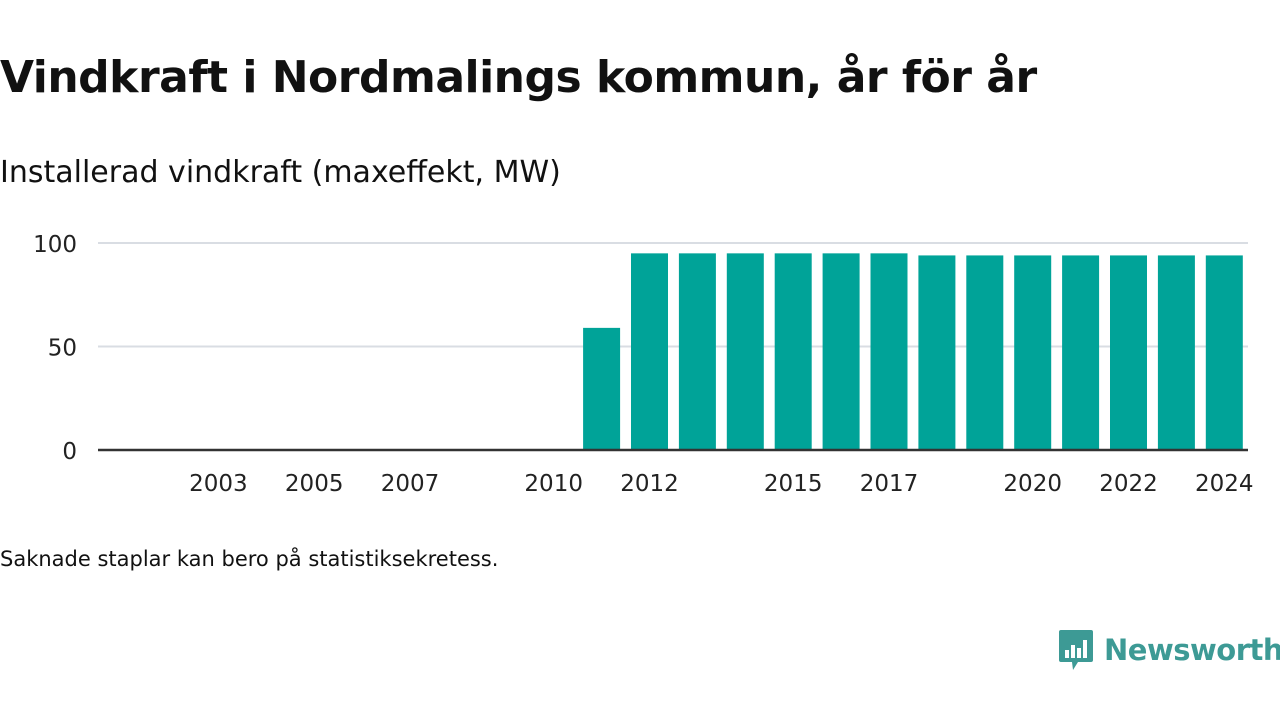 This screenshot has height=720, width=1280. I want to click on chart-subtitle: Installerad vindkraft (maxeffekt, MW), so click(280, 172).